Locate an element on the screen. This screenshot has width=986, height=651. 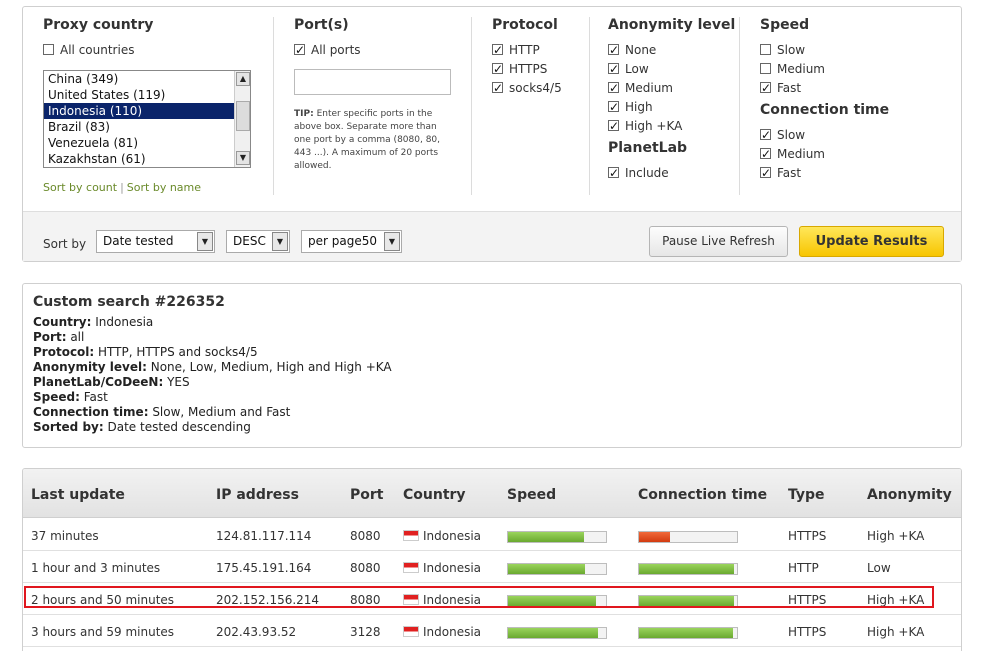
cell-ip-address: 175.45.191.164 is located at coordinates (264, 568).